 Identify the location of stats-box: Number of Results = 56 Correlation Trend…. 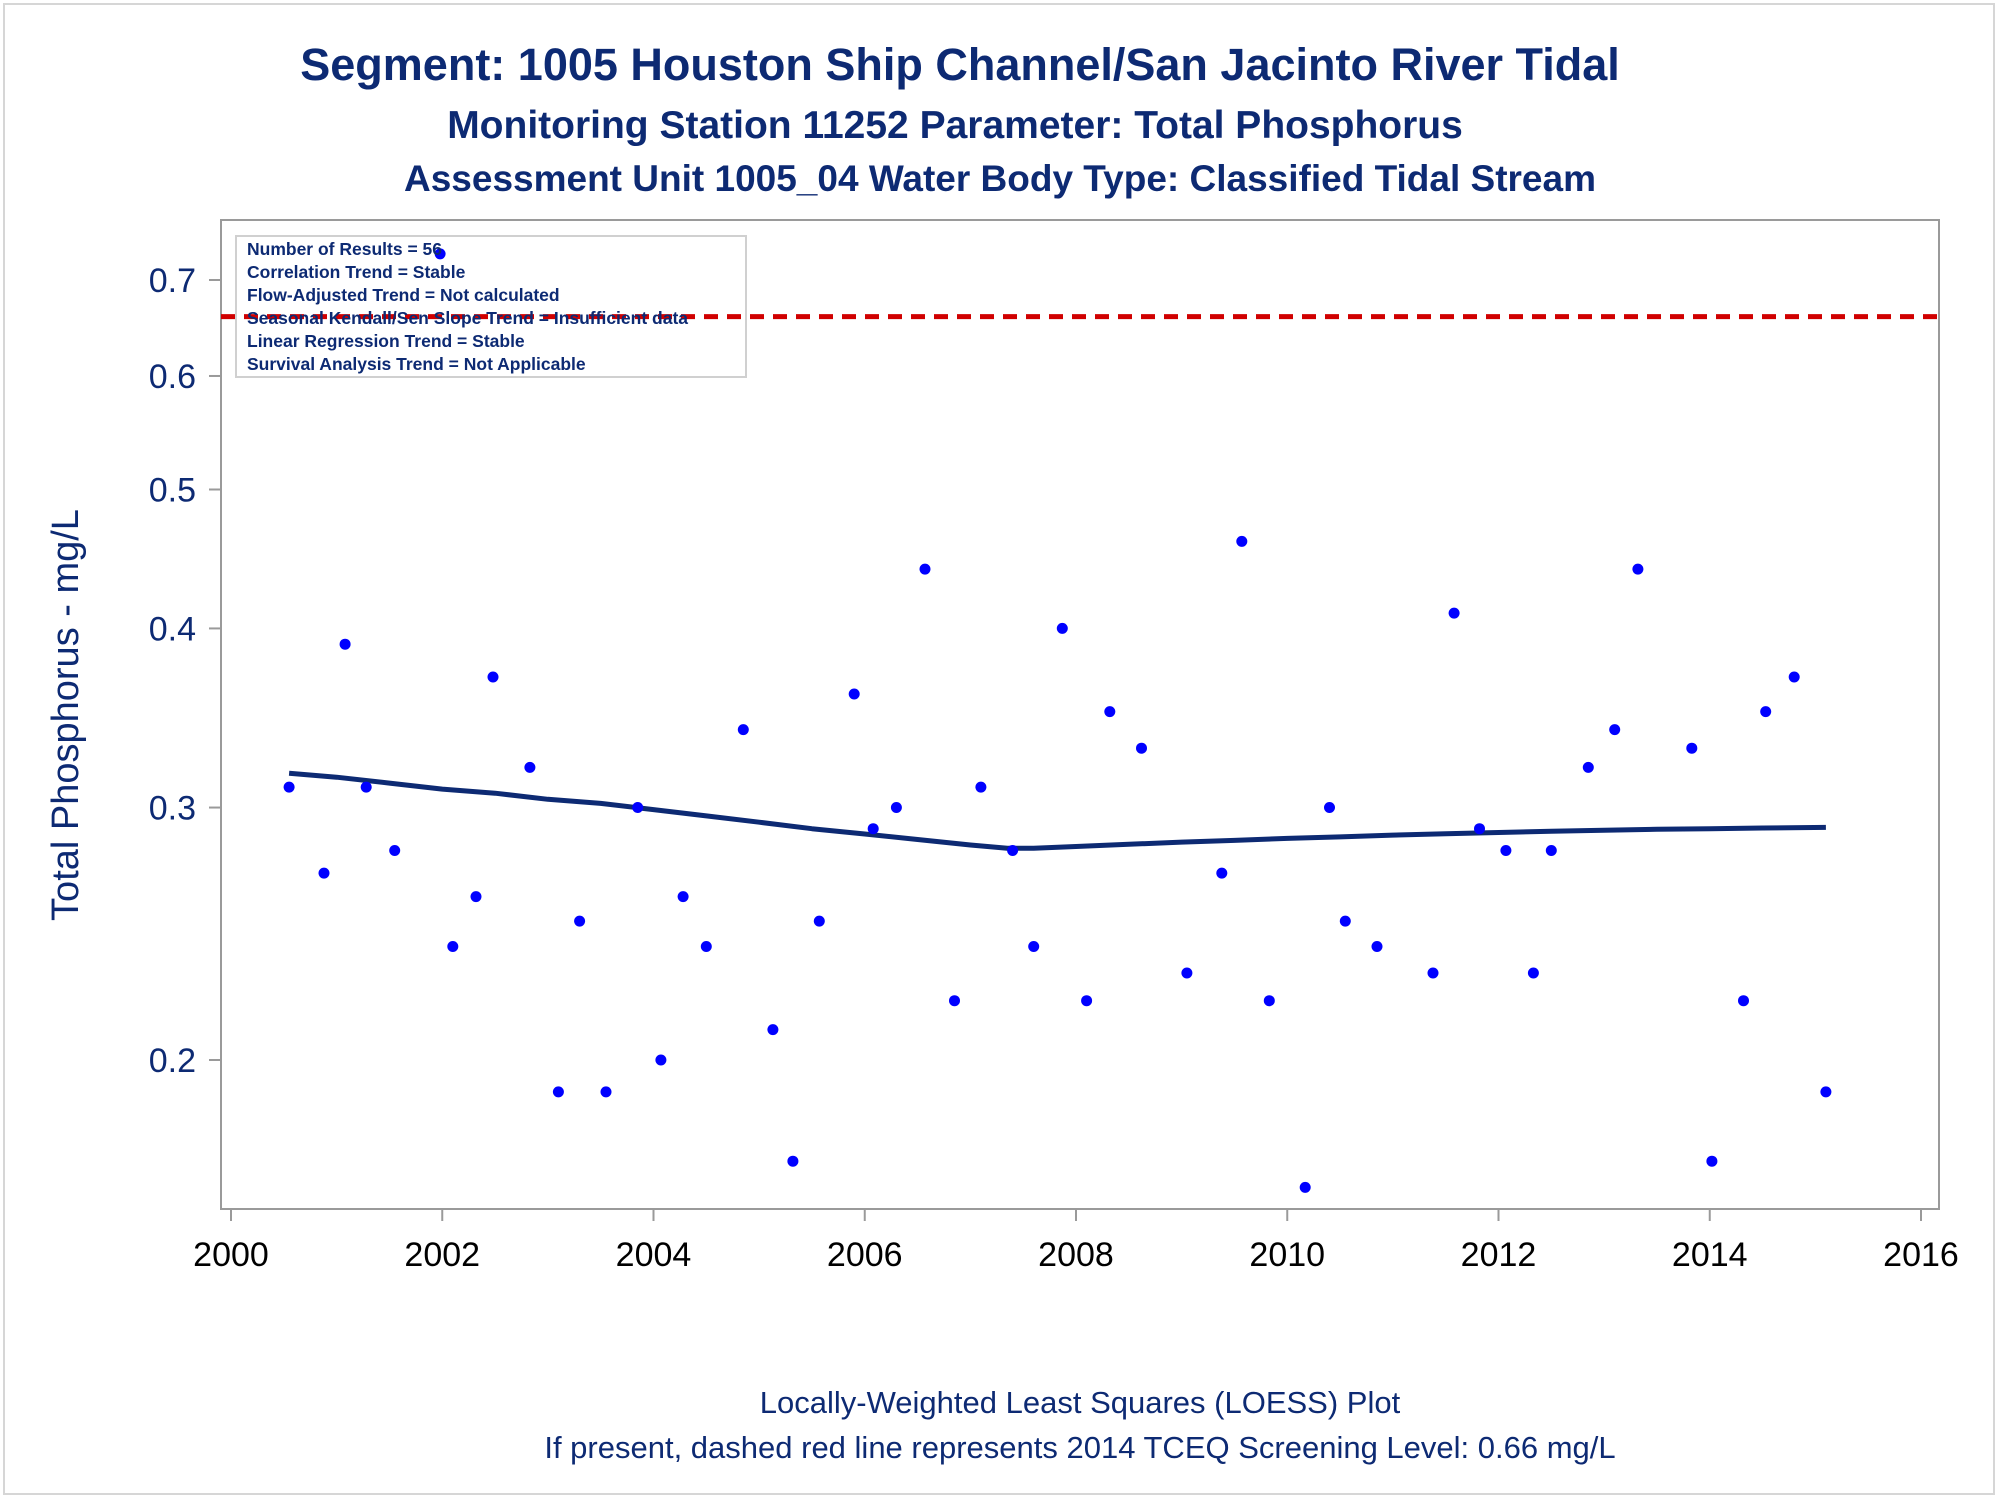
(491, 306).